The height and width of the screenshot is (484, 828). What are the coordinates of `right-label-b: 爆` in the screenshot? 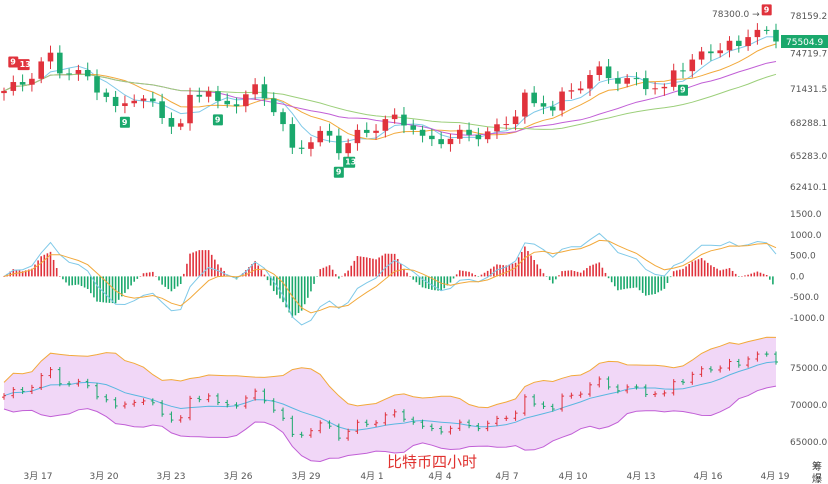 It's located at (817, 478).